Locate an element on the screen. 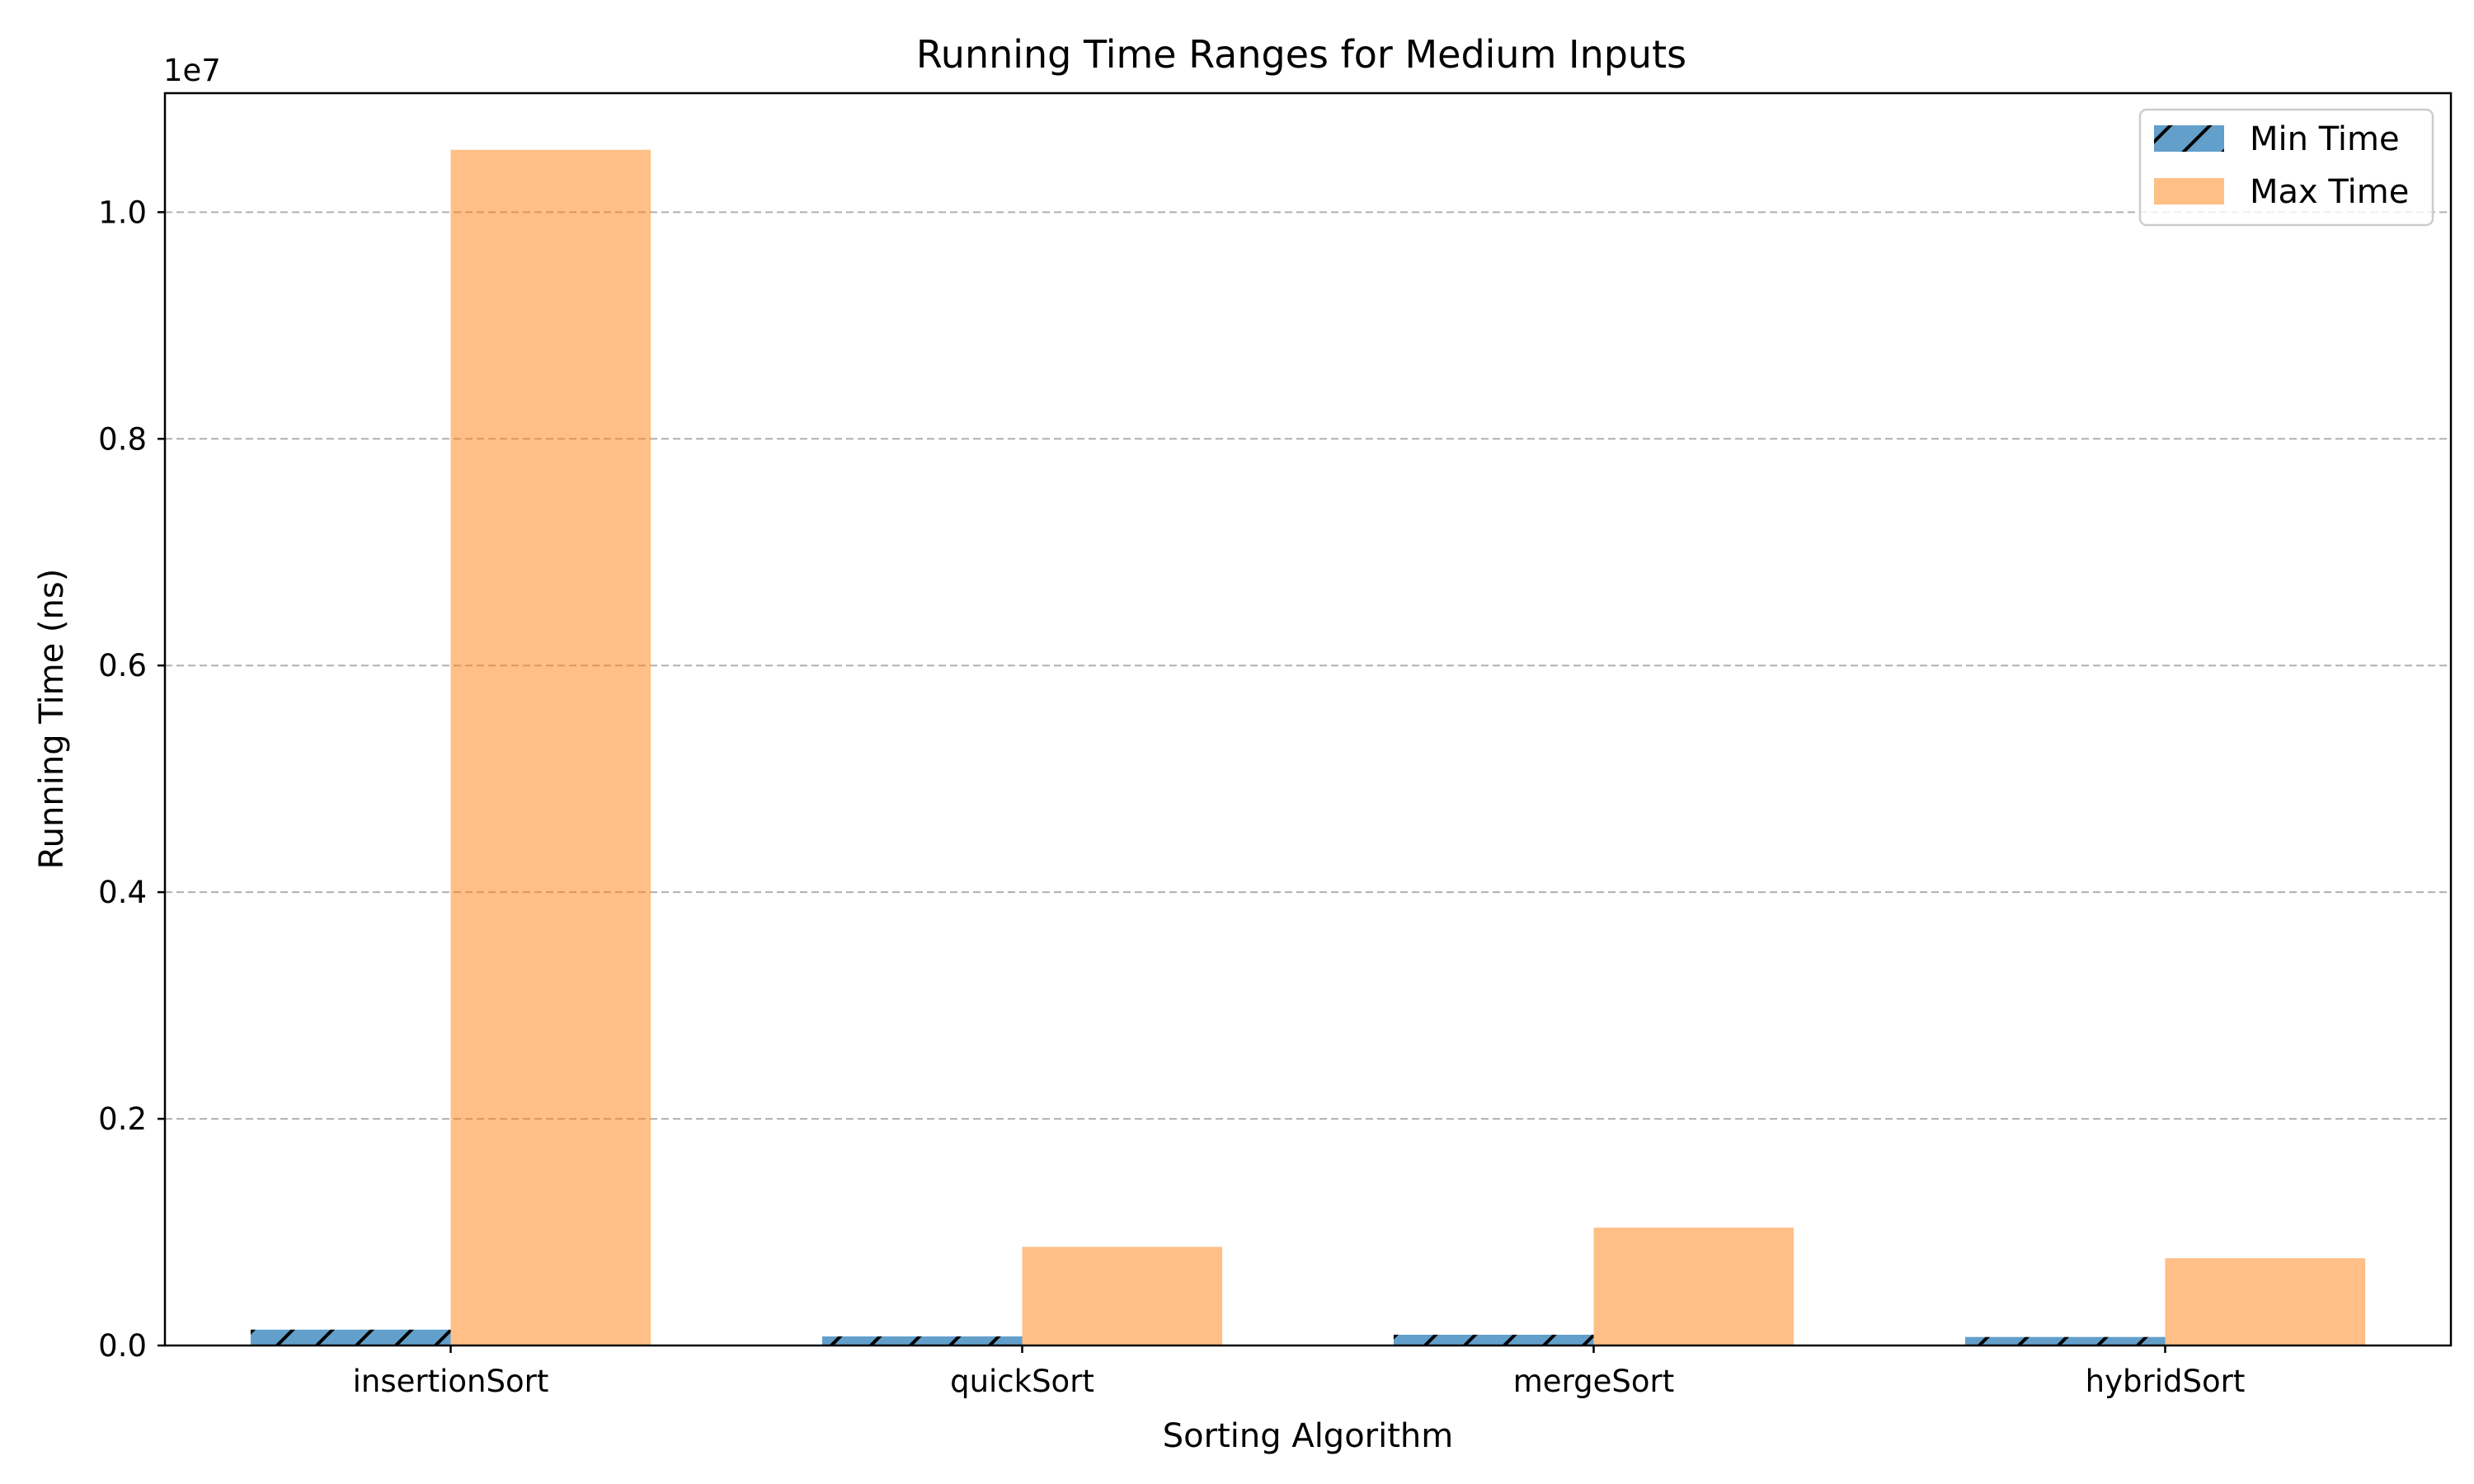 This screenshot has height=1484, width=2474. legend: Min Time Max Time is located at coordinates (2286, 167).